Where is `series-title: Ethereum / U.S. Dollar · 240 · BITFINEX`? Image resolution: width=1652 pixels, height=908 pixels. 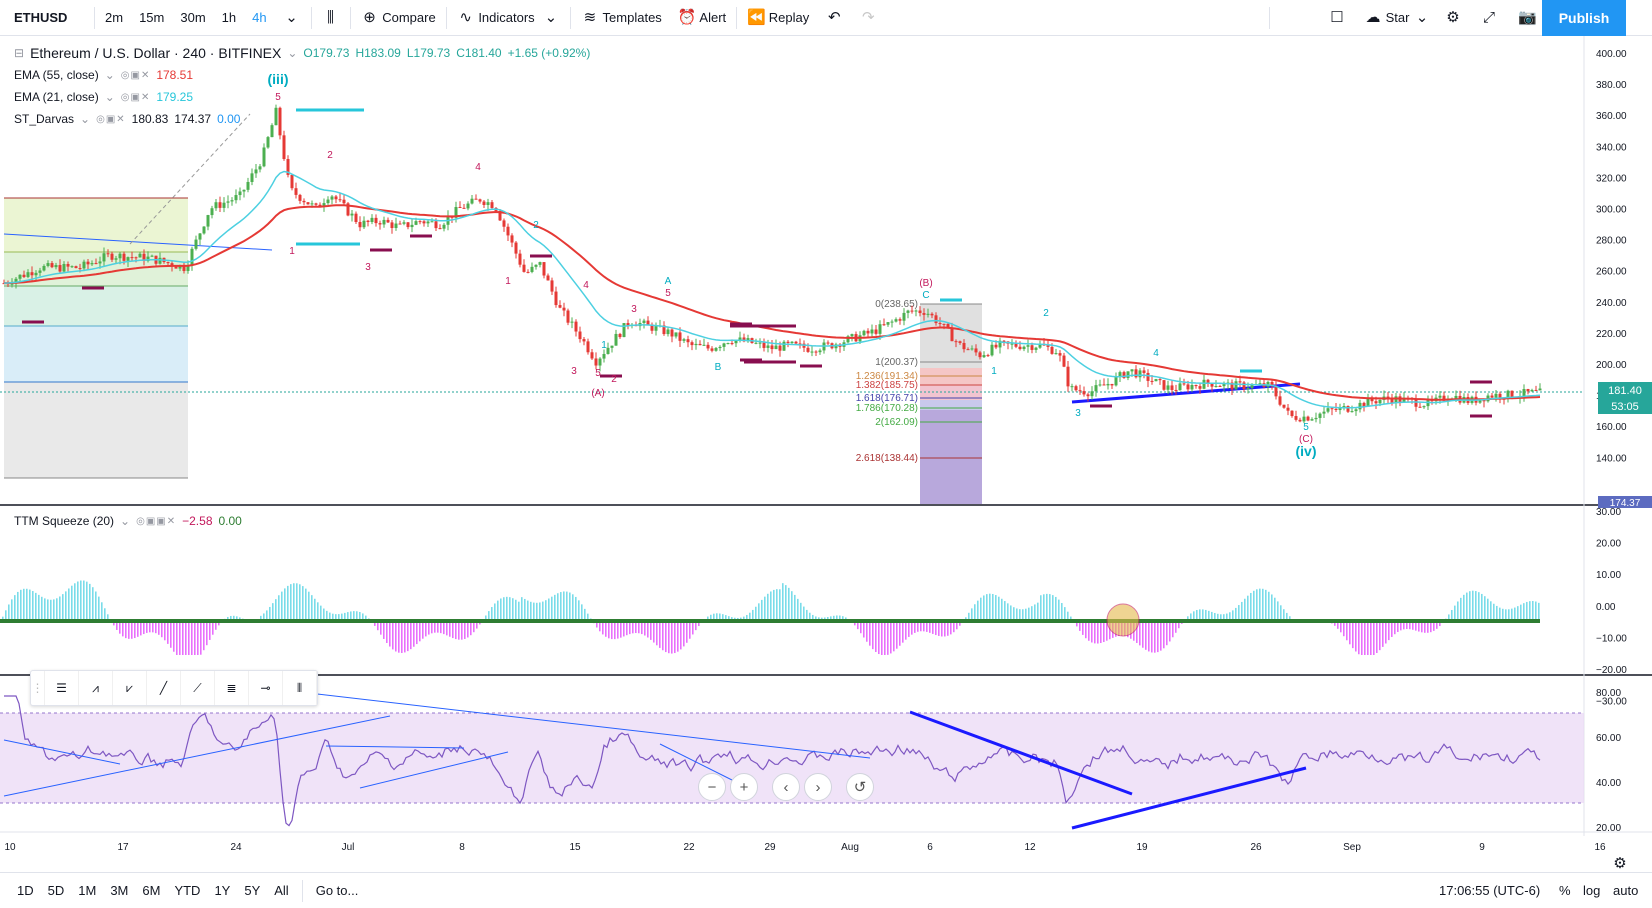
series-title: Ethereum / U.S. Dollar · 240 · BITFINEX is located at coordinates (156, 53).